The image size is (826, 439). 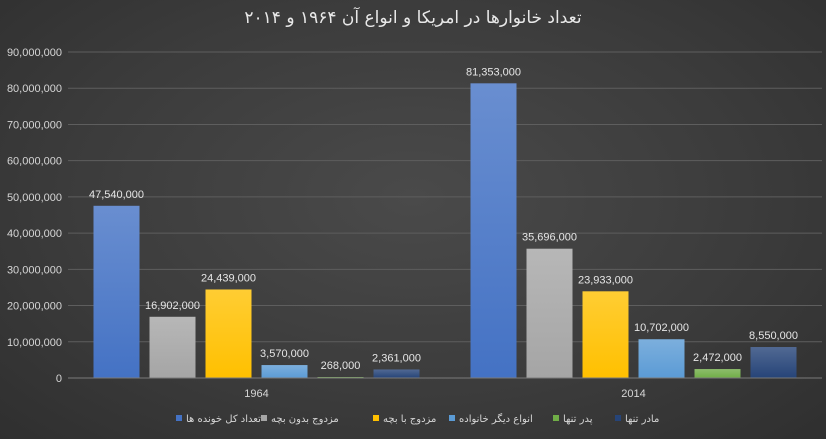 What do you see at coordinates (642, 419) in the screenshot?
I see `legend-label: مادر تنها` at bounding box center [642, 419].